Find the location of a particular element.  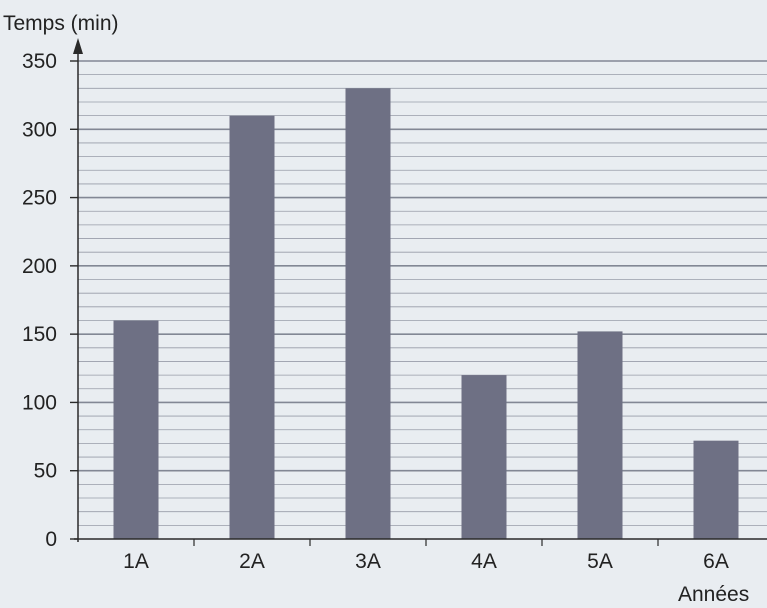

bar-3A is located at coordinates (368, 314).